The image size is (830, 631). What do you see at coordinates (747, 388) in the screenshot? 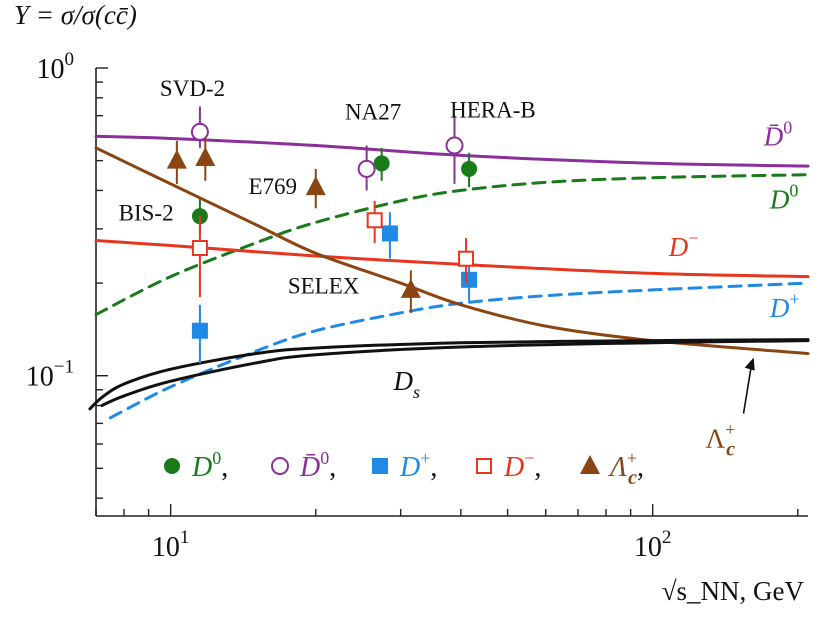
I see `lambda-arrow-line` at bounding box center [747, 388].